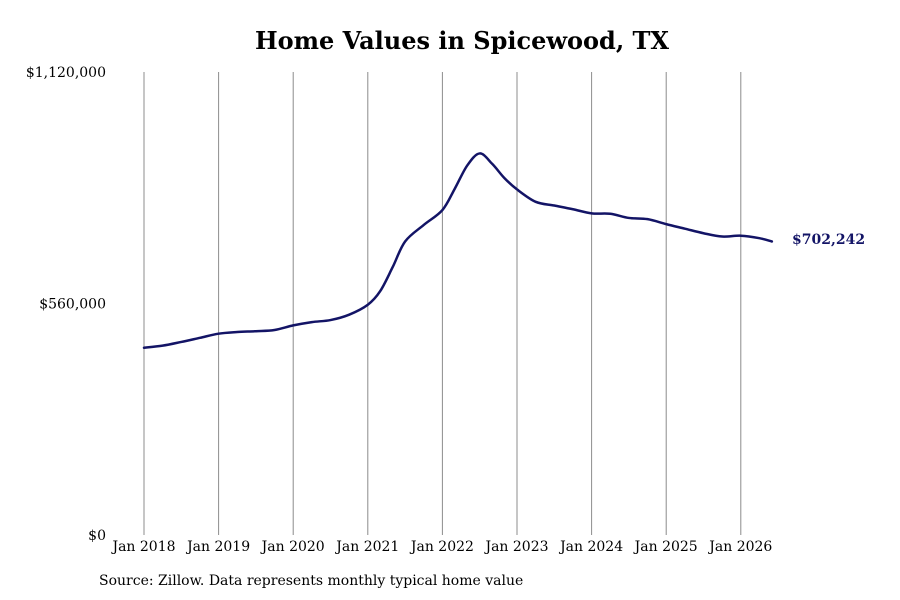  What do you see at coordinates (66, 73) in the screenshot?
I see `y-tick-label: $1,120,000` at bounding box center [66, 73].